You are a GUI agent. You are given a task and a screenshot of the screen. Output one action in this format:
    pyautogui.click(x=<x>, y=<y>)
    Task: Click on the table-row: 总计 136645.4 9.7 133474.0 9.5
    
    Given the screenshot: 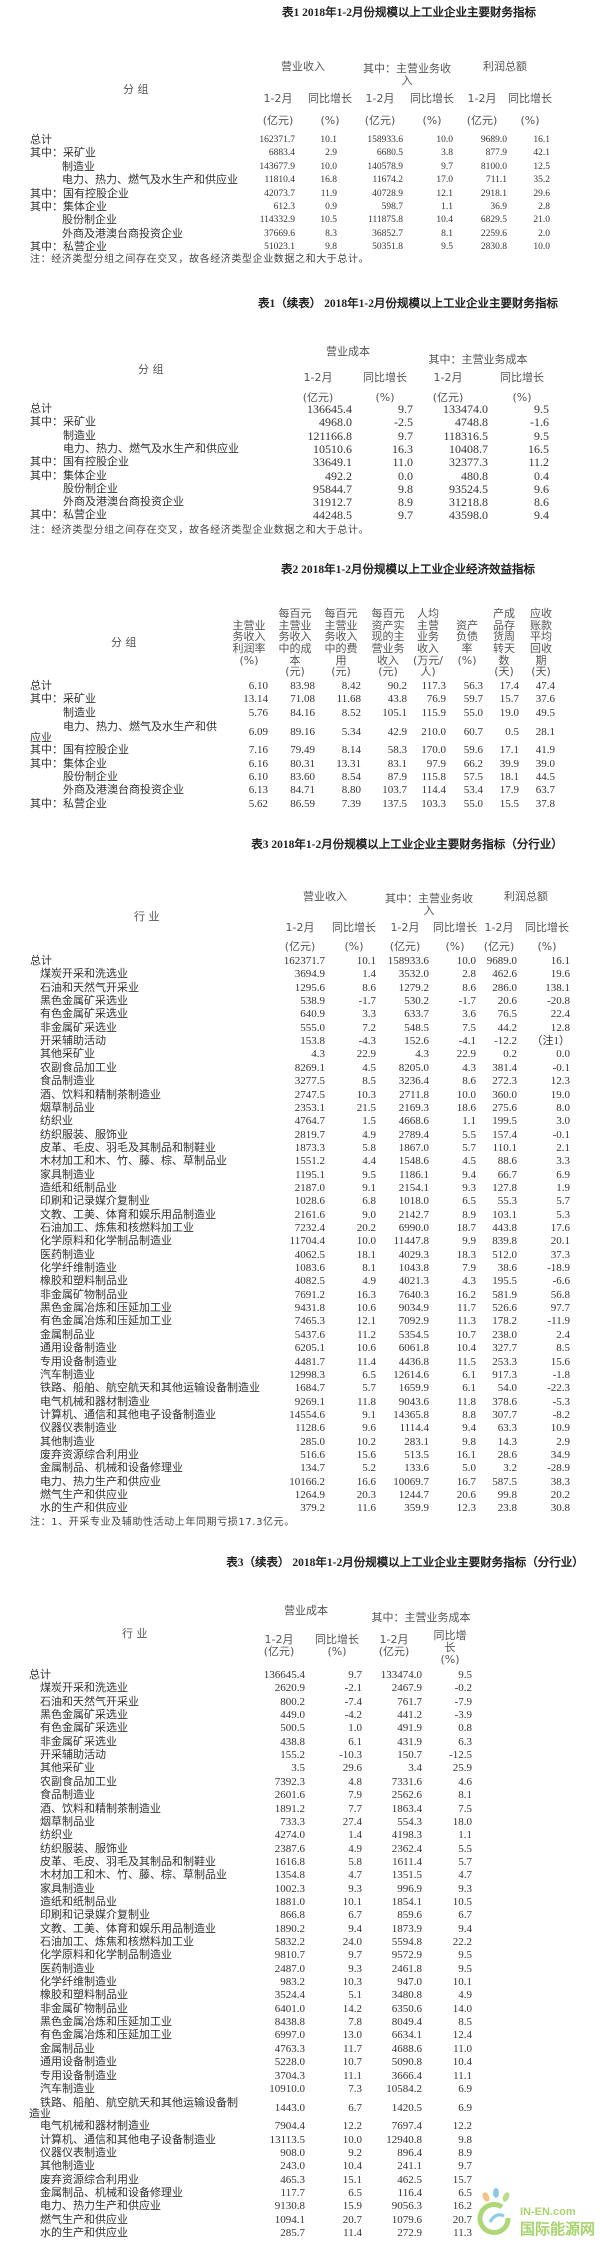 What is the action you would take?
    pyautogui.click(x=300, y=409)
    